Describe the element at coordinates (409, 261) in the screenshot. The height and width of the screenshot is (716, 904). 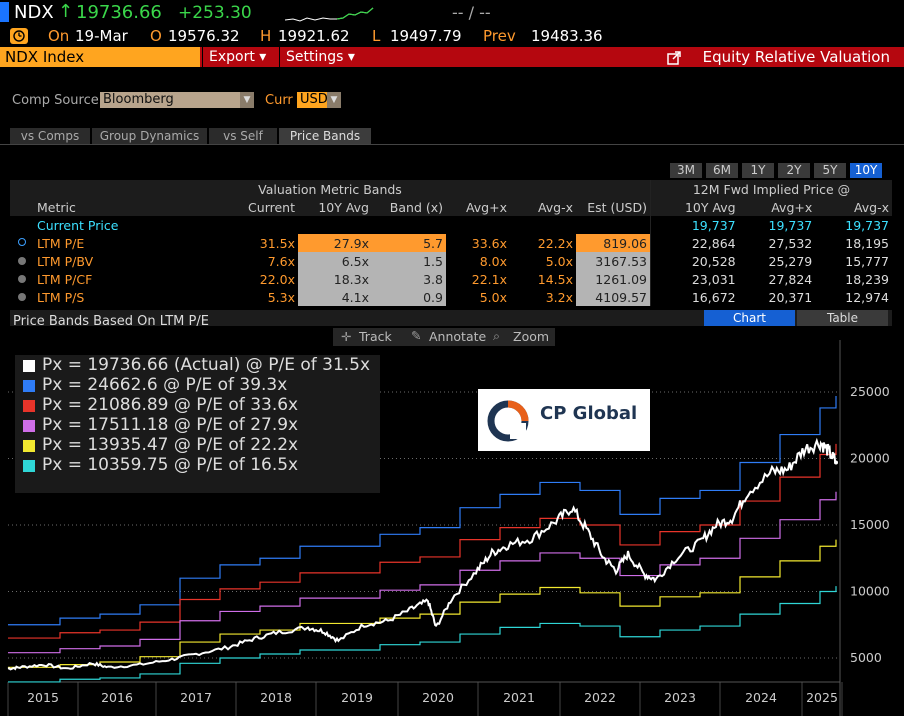
I see `table-cell: 1.5` at that location.